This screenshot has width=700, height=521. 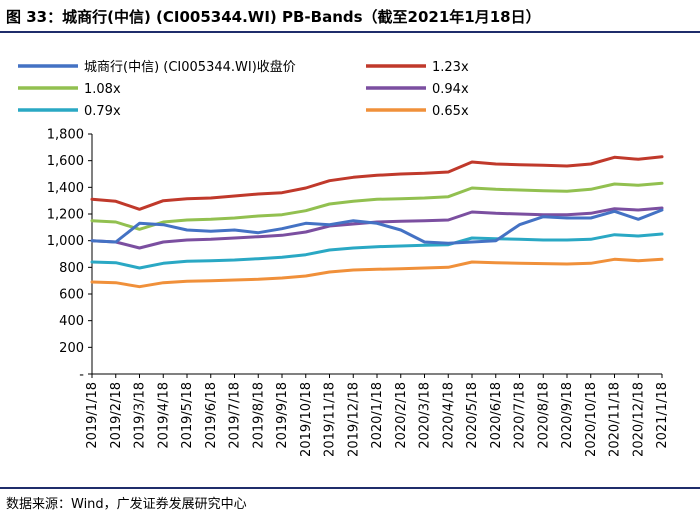 What do you see at coordinates (187, 415) in the screenshot?
I see `x-tick-label: 2019/5/18` at bounding box center [187, 415].